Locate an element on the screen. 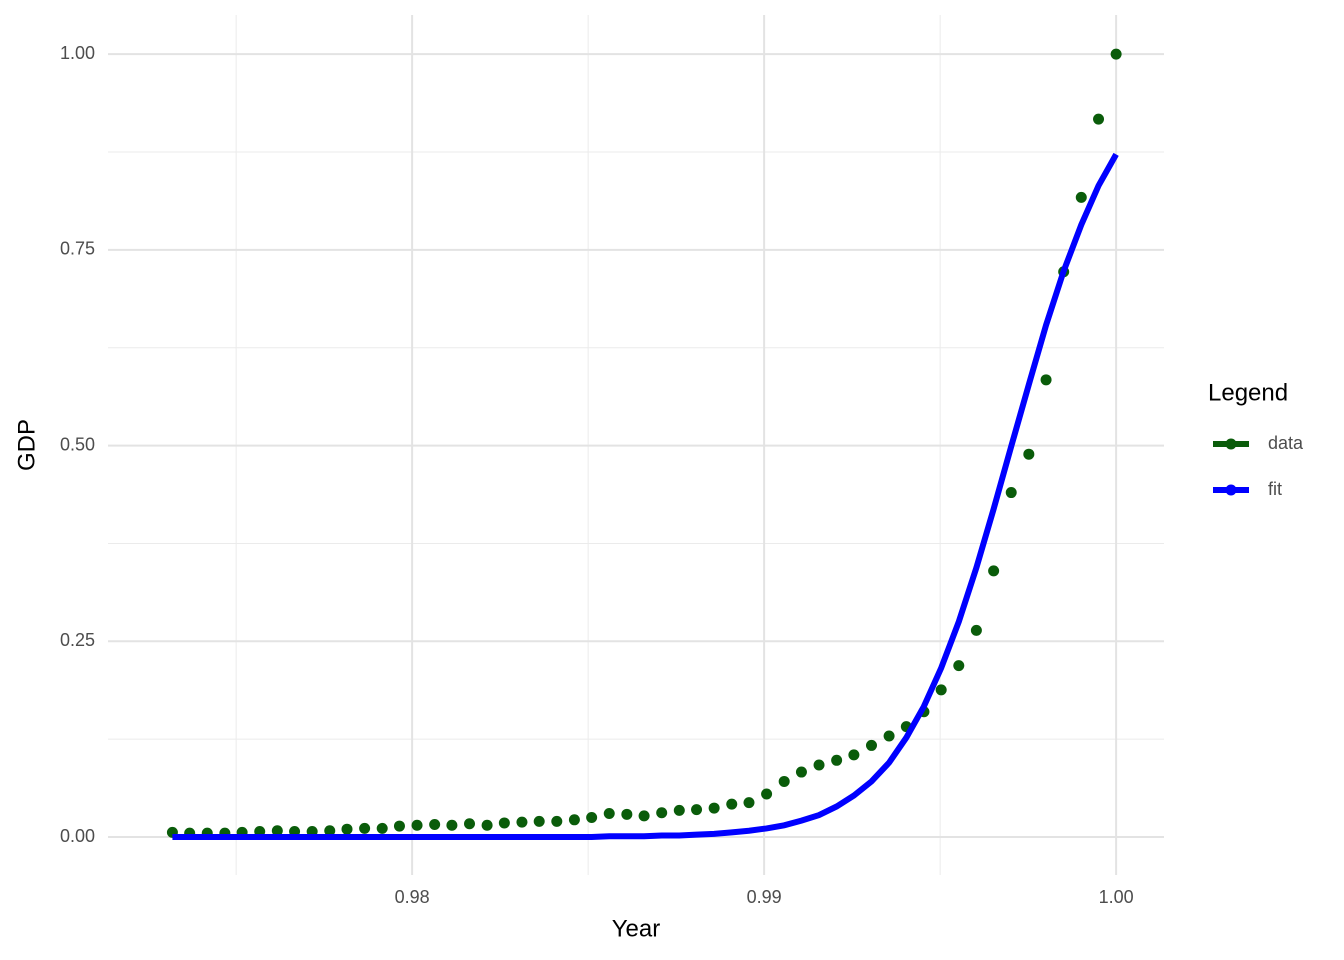 The image size is (1344, 960). legend-title: Legend is located at coordinates (1248, 392).